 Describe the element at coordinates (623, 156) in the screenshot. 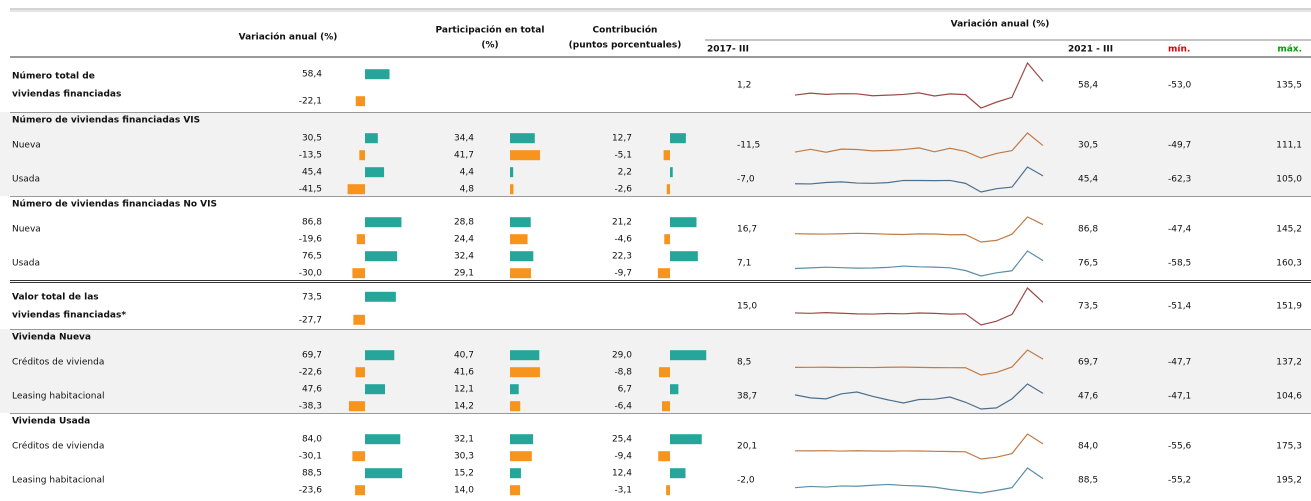

I see `contribution-value: -5,1` at that location.